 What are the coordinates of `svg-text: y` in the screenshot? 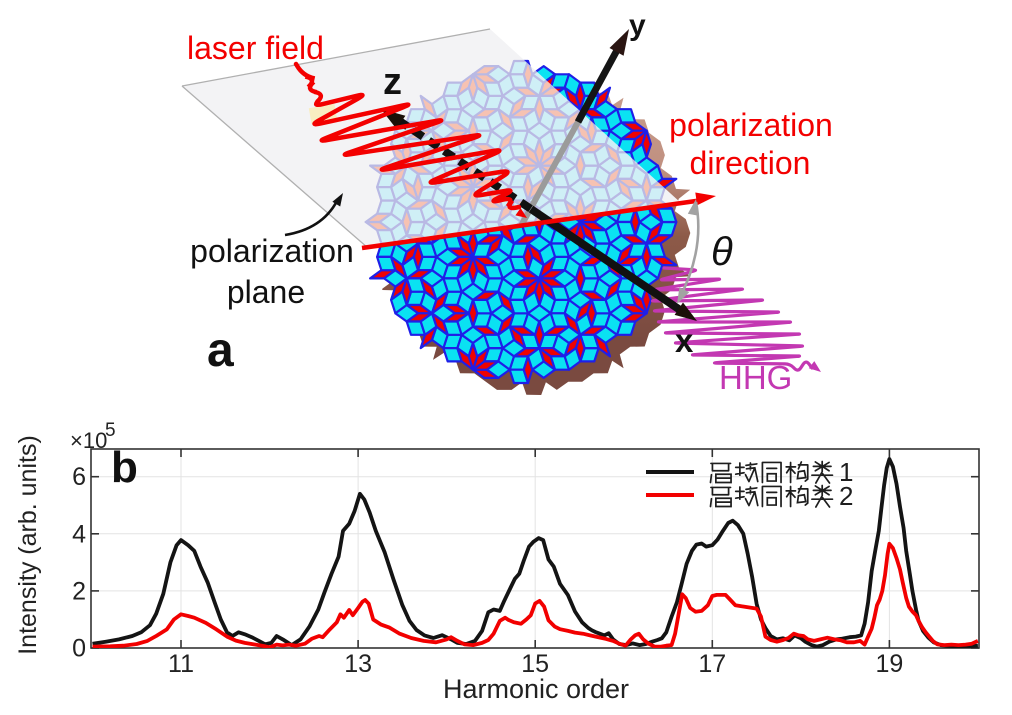 It's located at (637, 25).